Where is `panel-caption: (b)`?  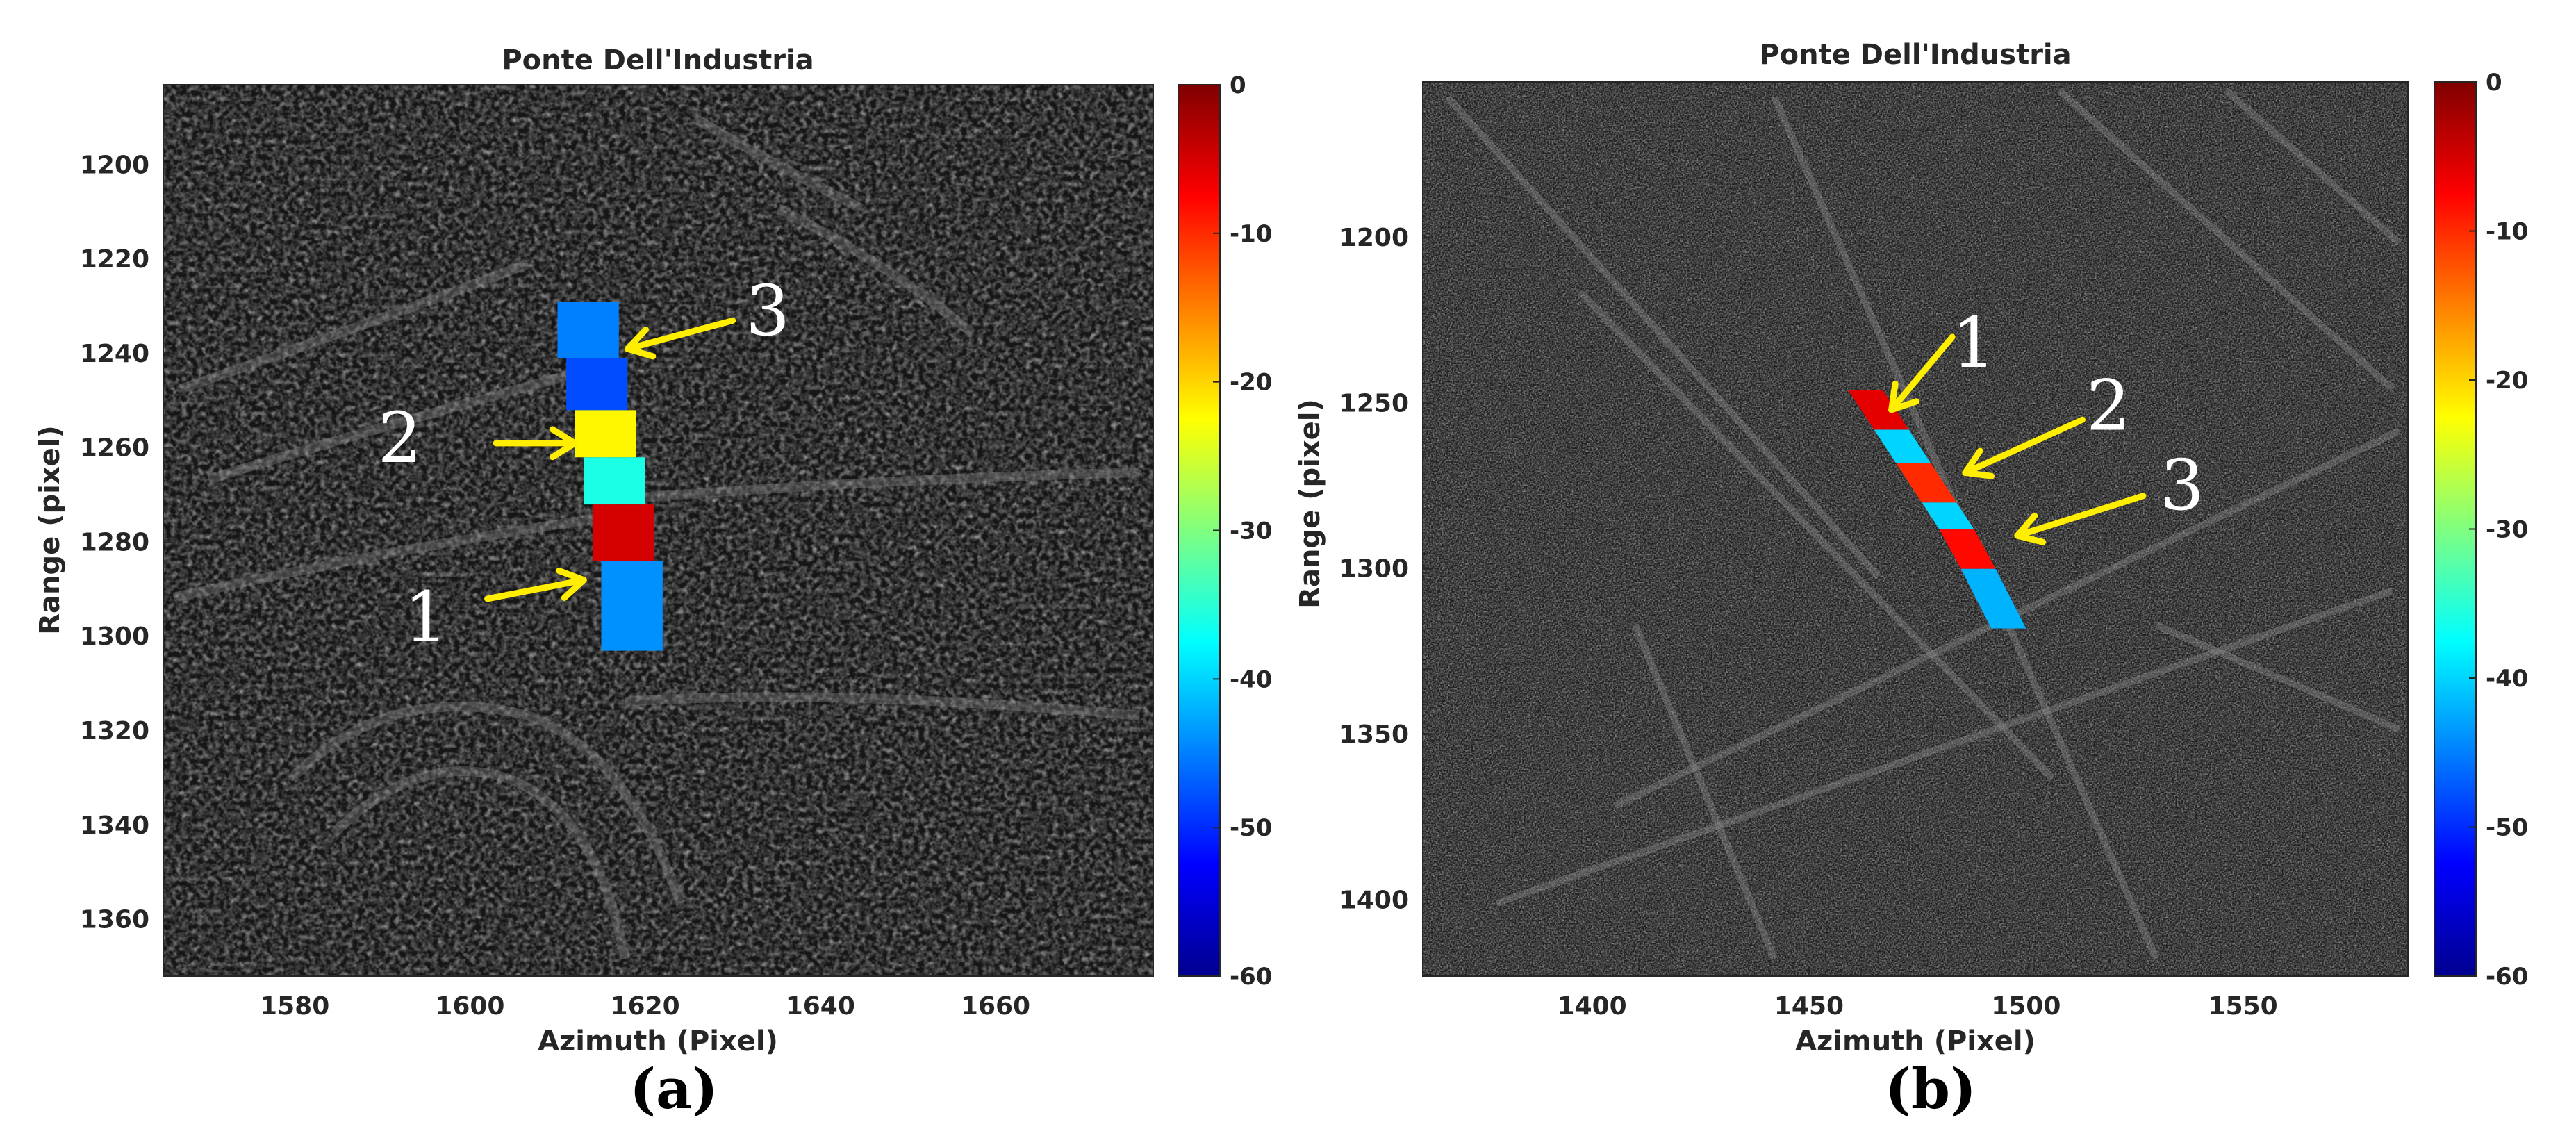 panel-caption: (b) is located at coordinates (1931, 1088).